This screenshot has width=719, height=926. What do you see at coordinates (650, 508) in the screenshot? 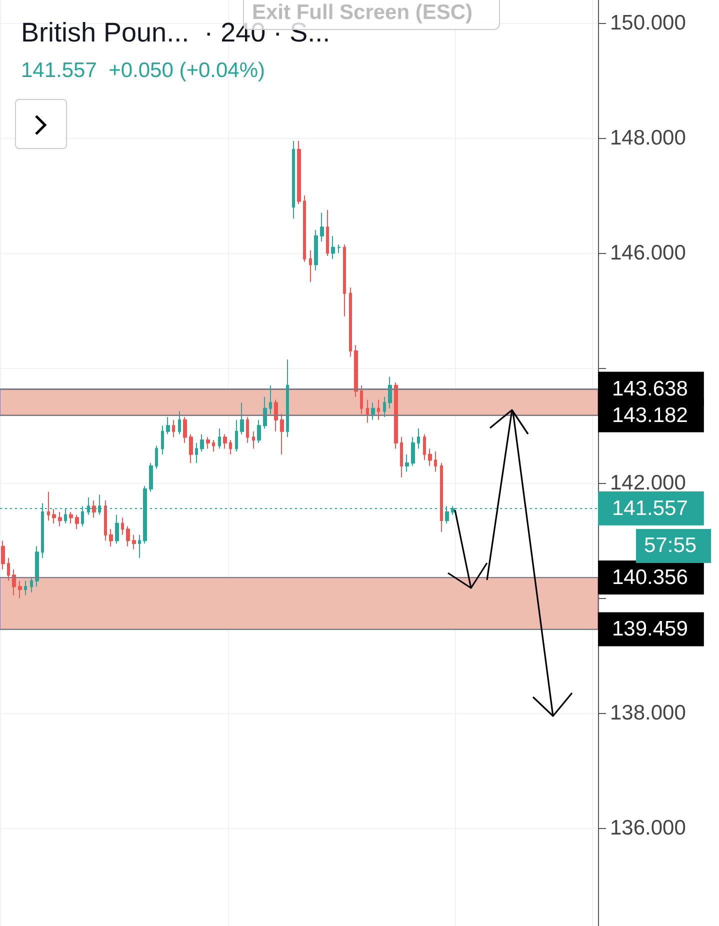
I see `ref-line-label: 141.557` at bounding box center [650, 508].